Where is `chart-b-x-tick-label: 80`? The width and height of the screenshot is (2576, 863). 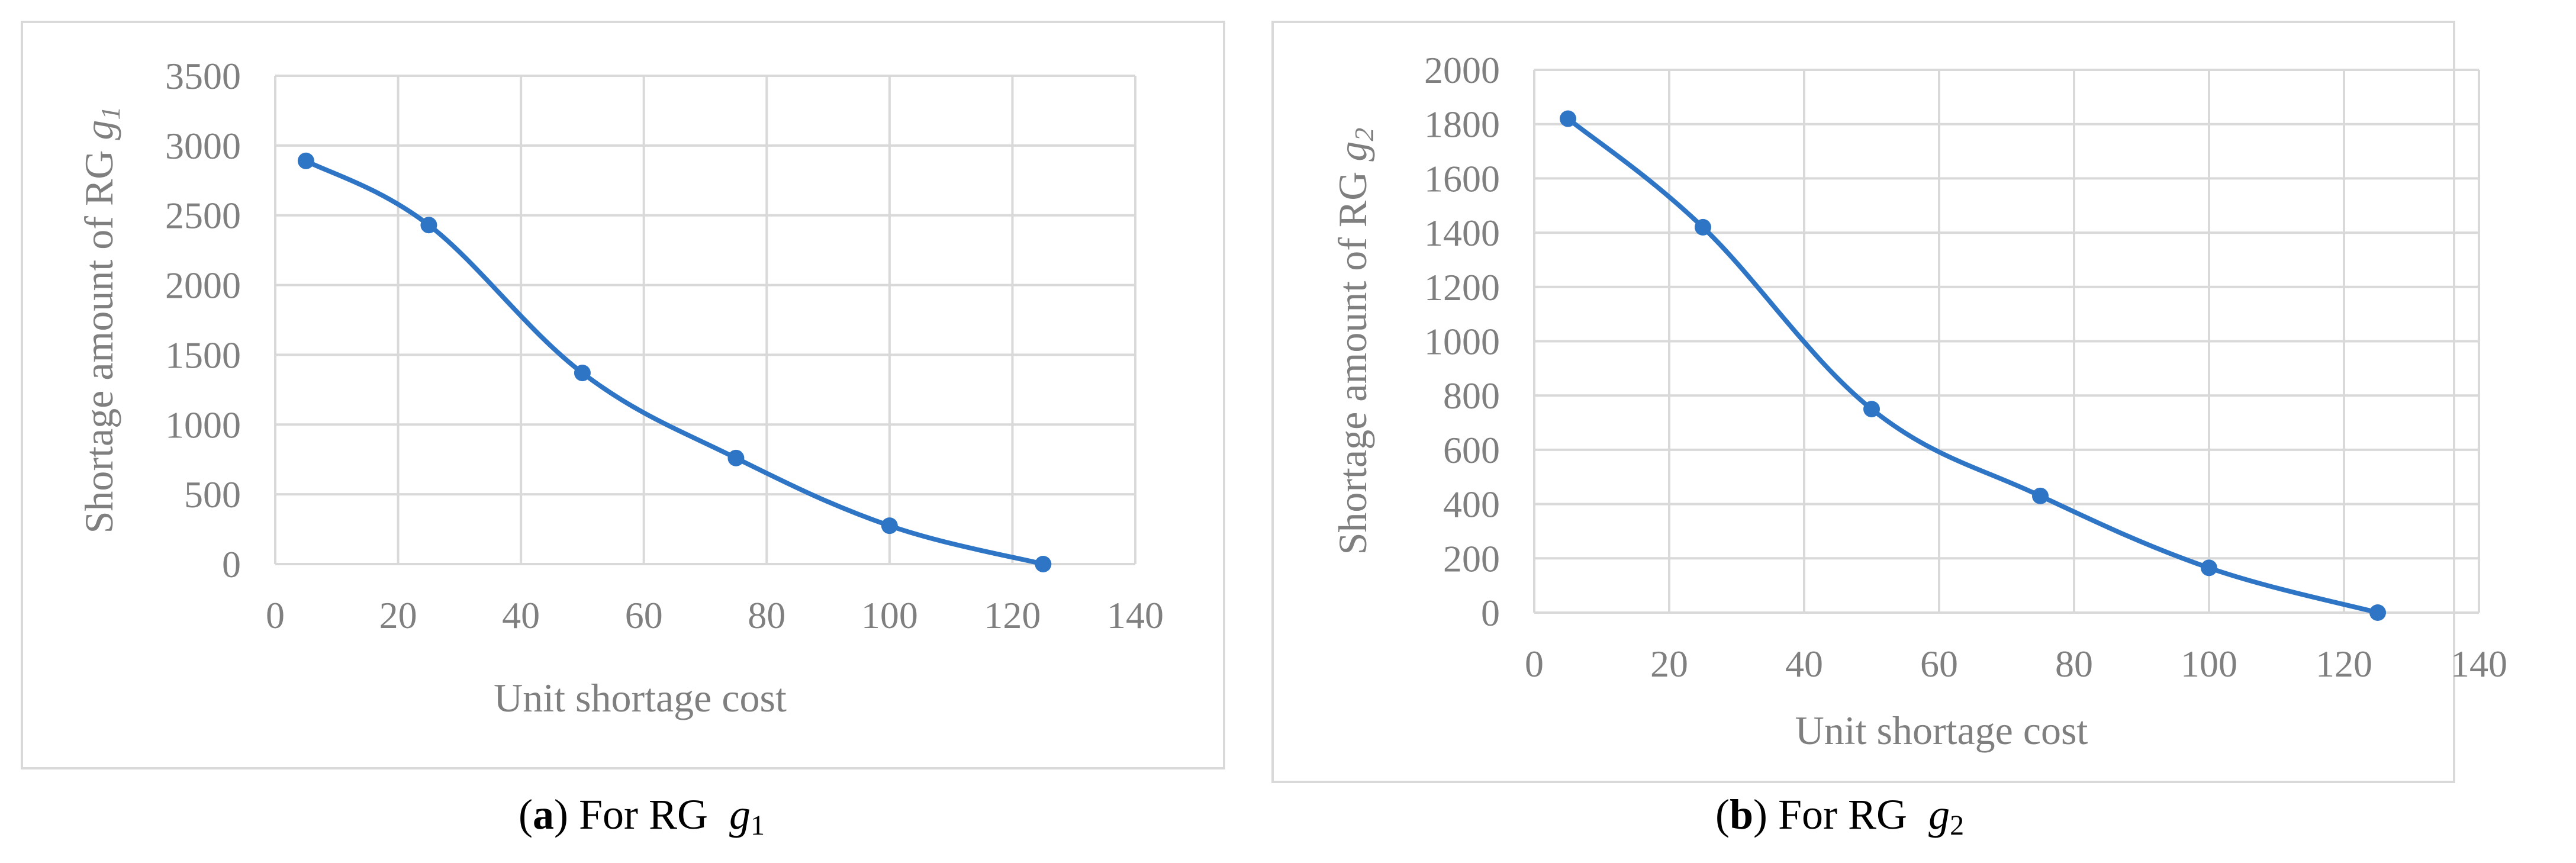 chart-b-x-tick-label: 80 is located at coordinates (2074, 664).